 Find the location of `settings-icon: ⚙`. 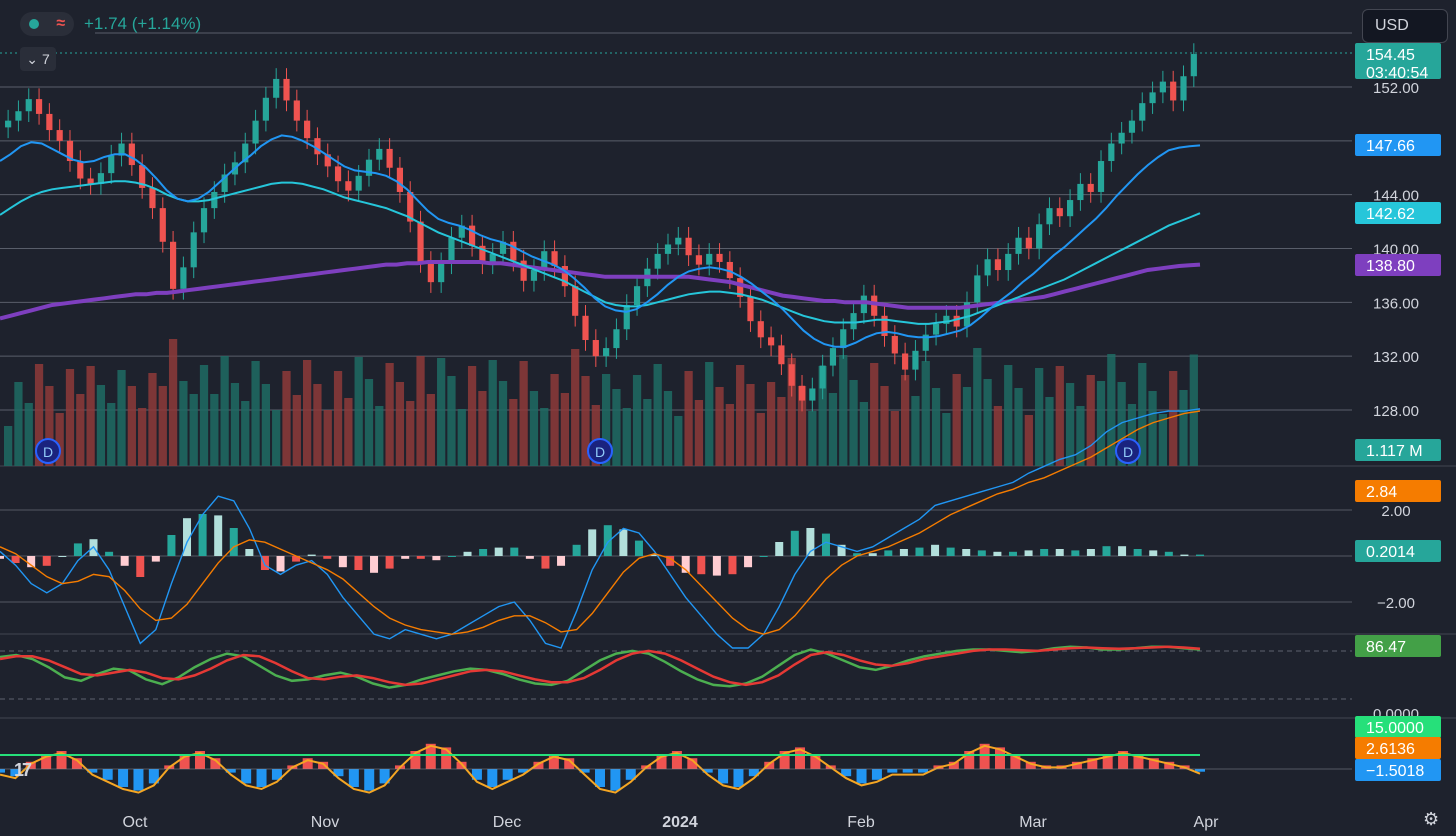

settings-icon: ⚙ is located at coordinates (1431, 819).